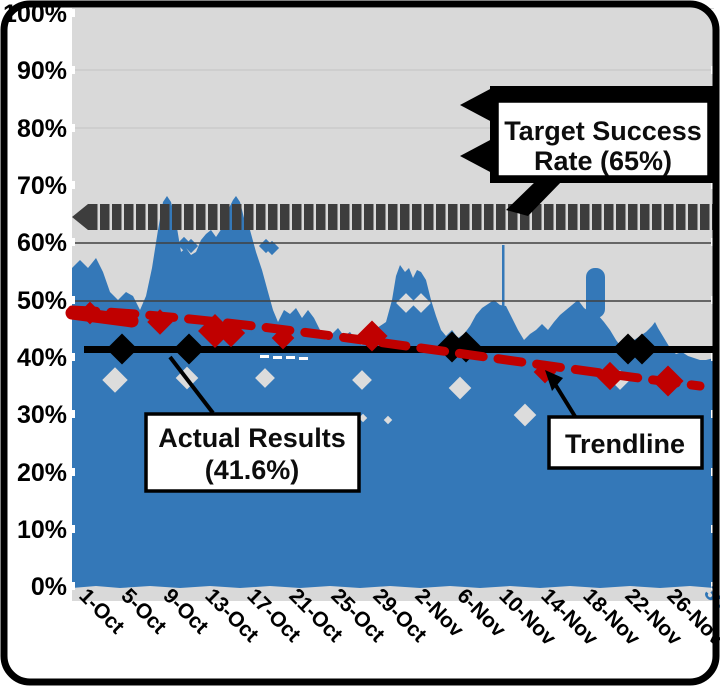 This screenshot has width=720, height=691. What do you see at coordinates (503, 276) in the screenshot?
I see `thin-spike` at bounding box center [503, 276].